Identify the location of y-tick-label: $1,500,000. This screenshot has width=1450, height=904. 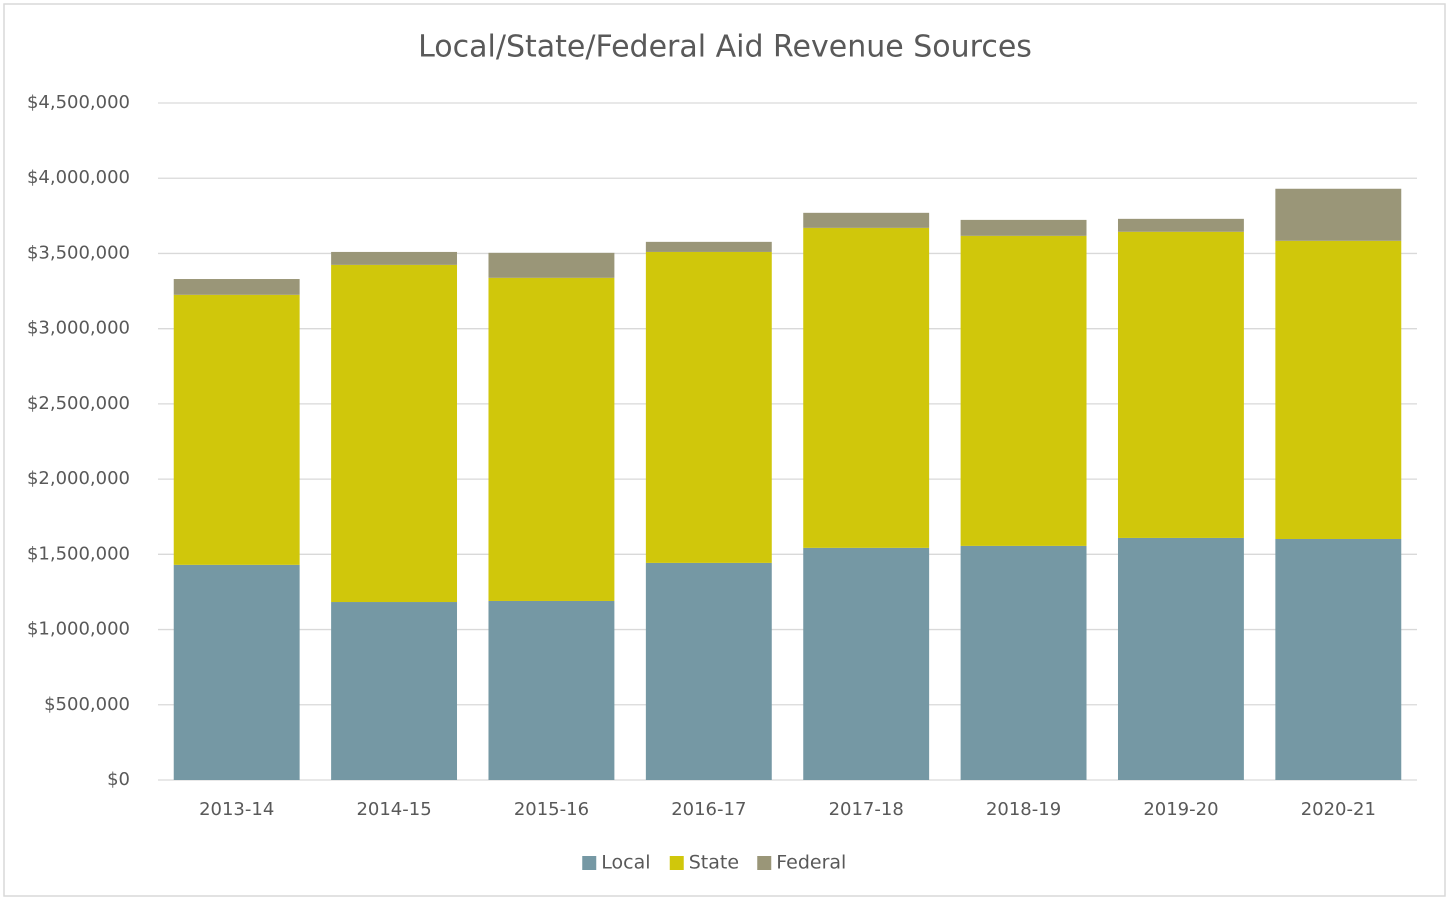
(78, 553).